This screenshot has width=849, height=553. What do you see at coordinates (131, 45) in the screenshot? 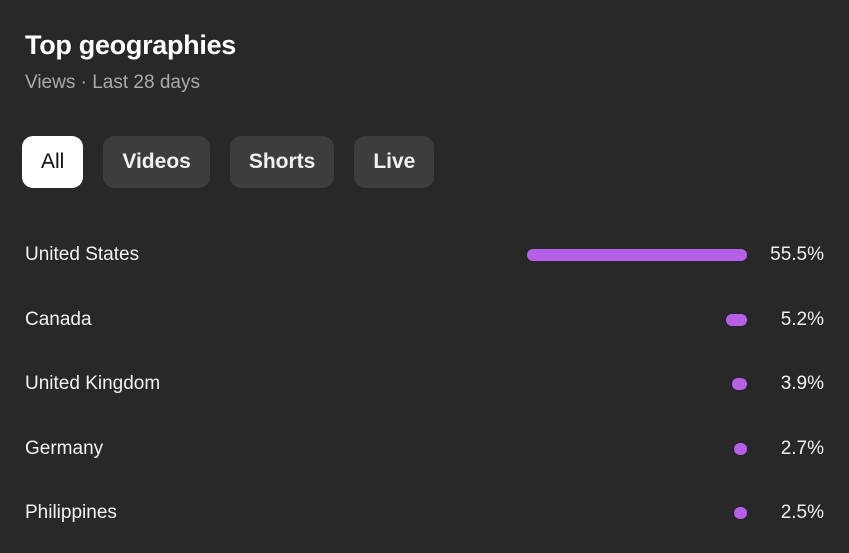
I see `card-title: Top geographies` at bounding box center [131, 45].